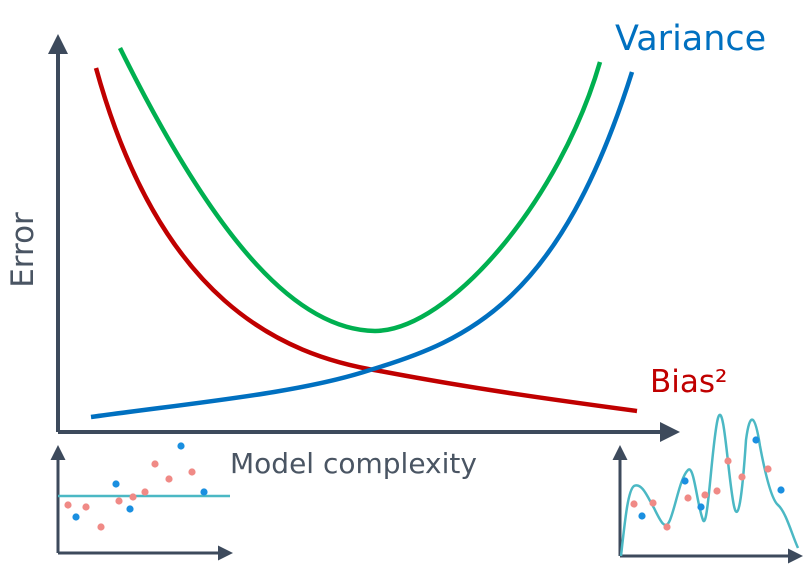 The width and height of the screenshot is (810, 566). I want to click on underfit-points, so click(136, 486).